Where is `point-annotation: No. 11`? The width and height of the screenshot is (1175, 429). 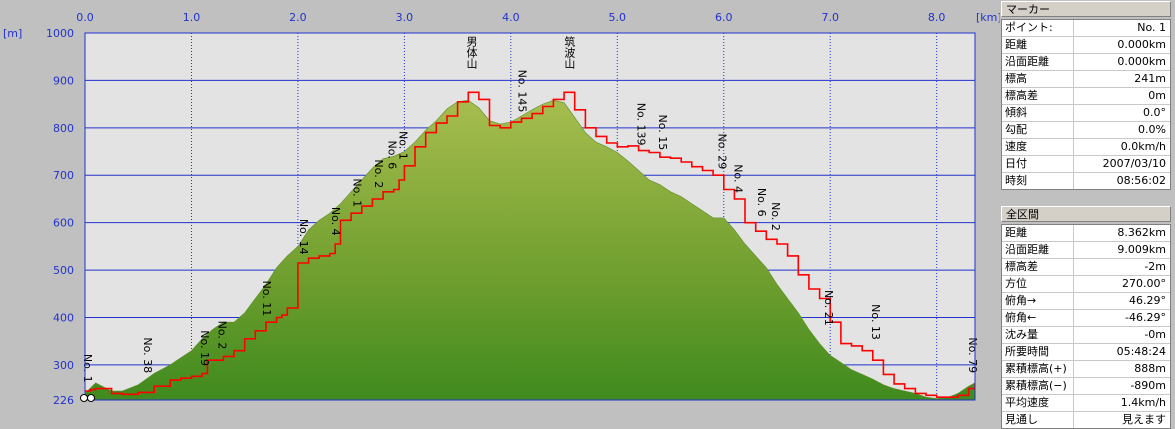
point-annotation: No. 11 is located at coordinates (266, 298).